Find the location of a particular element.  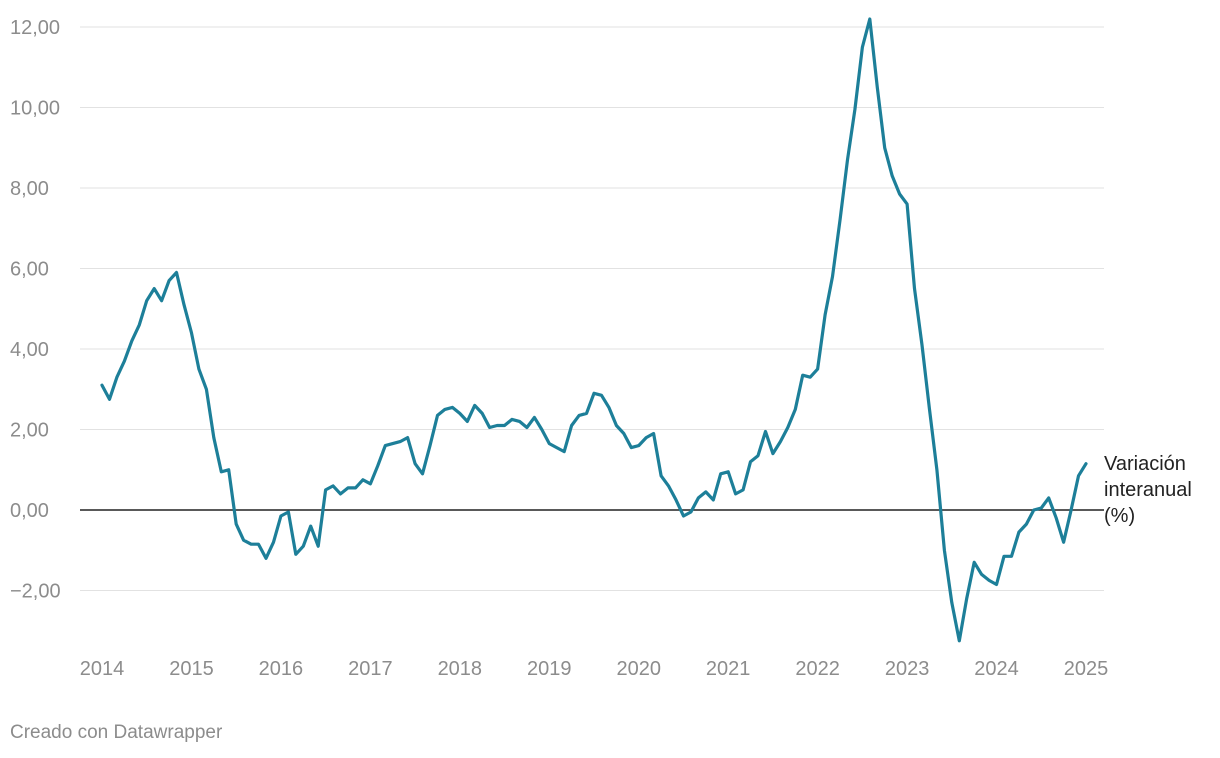

x-tick-label: 2016 is located at coordinates (281, 669).